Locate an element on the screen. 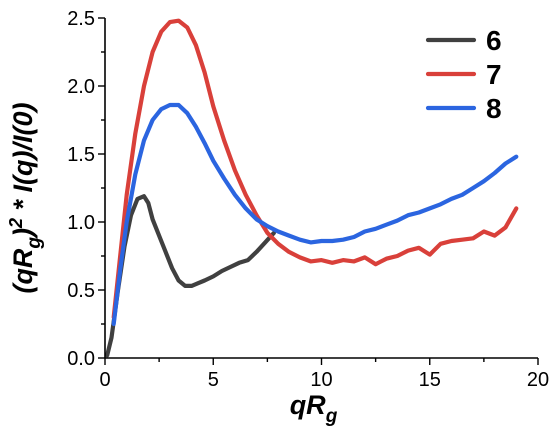  legend: 678 is located at coordinates (463, 74).